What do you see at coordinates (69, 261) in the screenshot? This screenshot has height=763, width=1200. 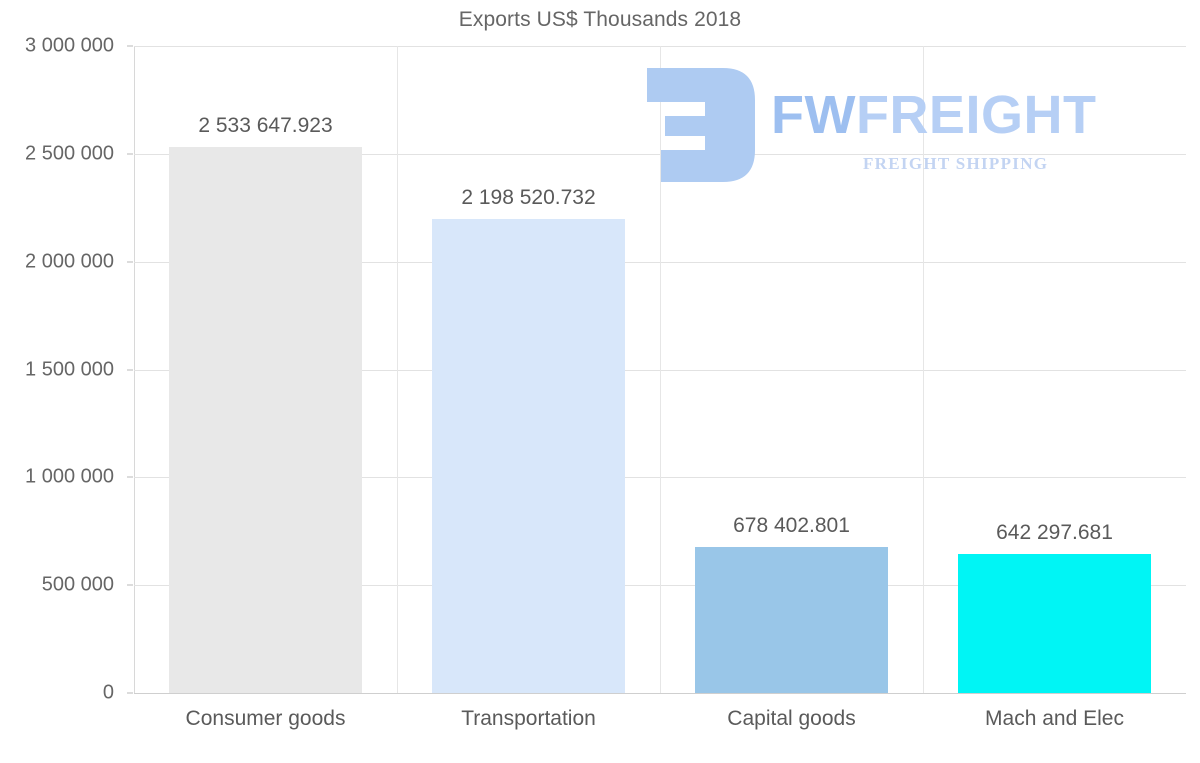 I see `y-axis-tick-label: 2 000 000` at bounding box center [69, 261].